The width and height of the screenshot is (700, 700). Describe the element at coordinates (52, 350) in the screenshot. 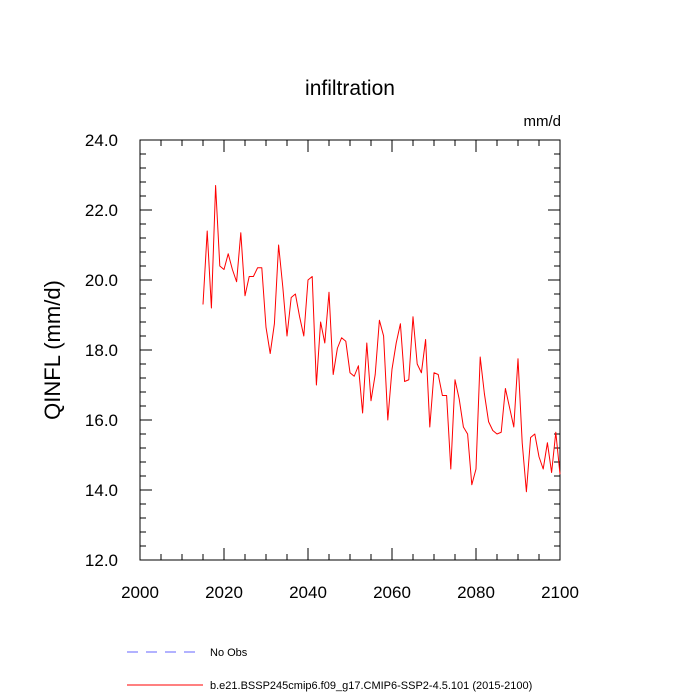

I see `y-axis-label: QINFL (mm/d)` at that location.